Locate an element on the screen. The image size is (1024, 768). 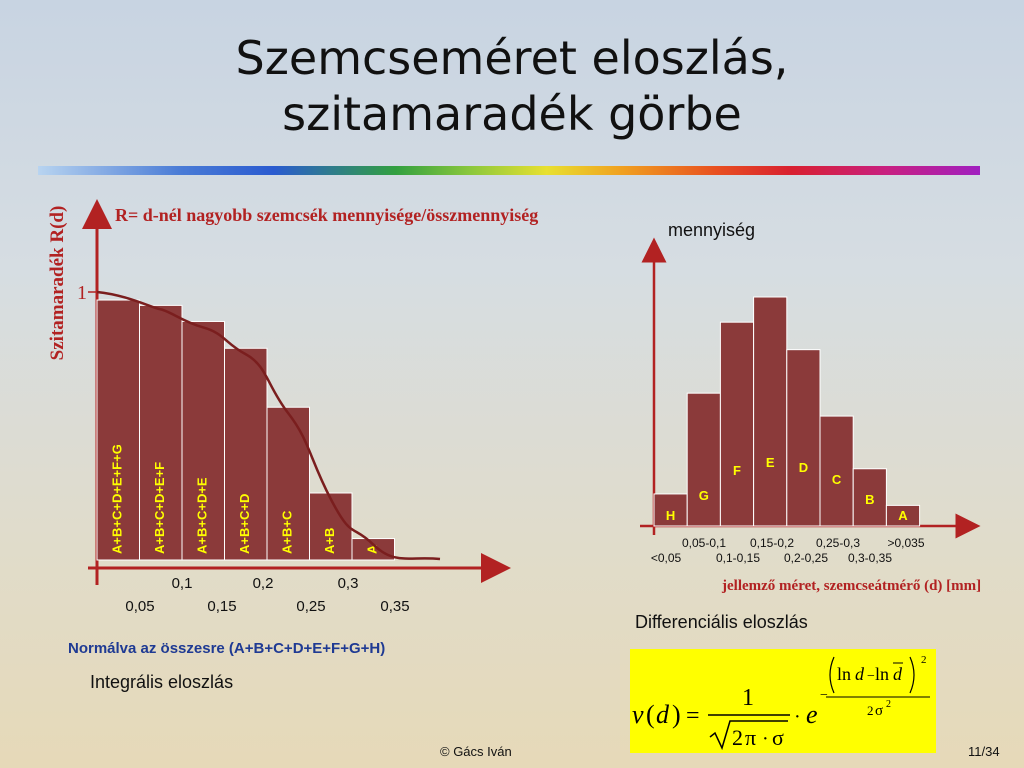
integral-bar-label-5: A+B+C is located at coordinates (287, 532).